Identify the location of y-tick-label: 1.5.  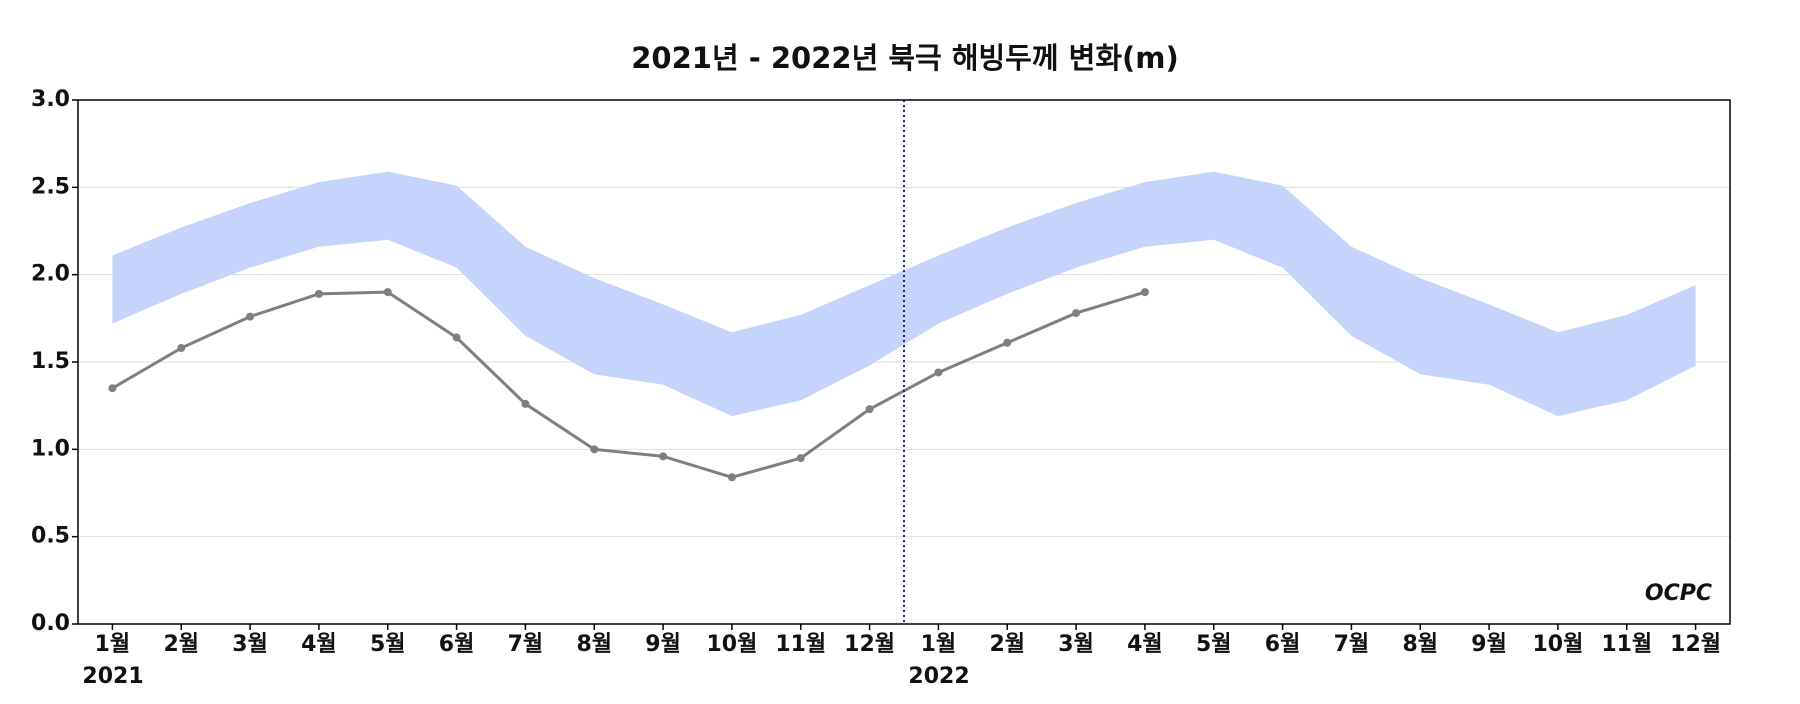
(50, 361).